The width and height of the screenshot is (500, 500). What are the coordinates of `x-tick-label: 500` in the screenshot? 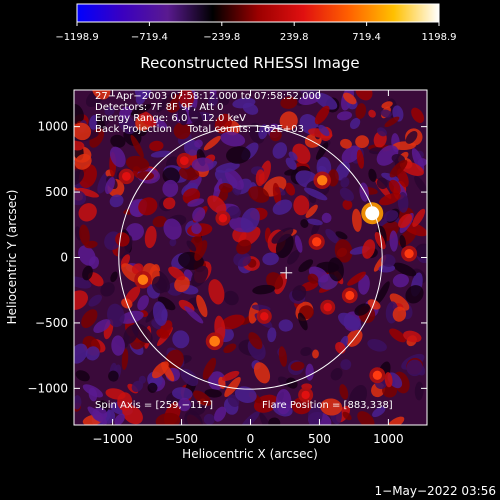 It's located at (319, 439).